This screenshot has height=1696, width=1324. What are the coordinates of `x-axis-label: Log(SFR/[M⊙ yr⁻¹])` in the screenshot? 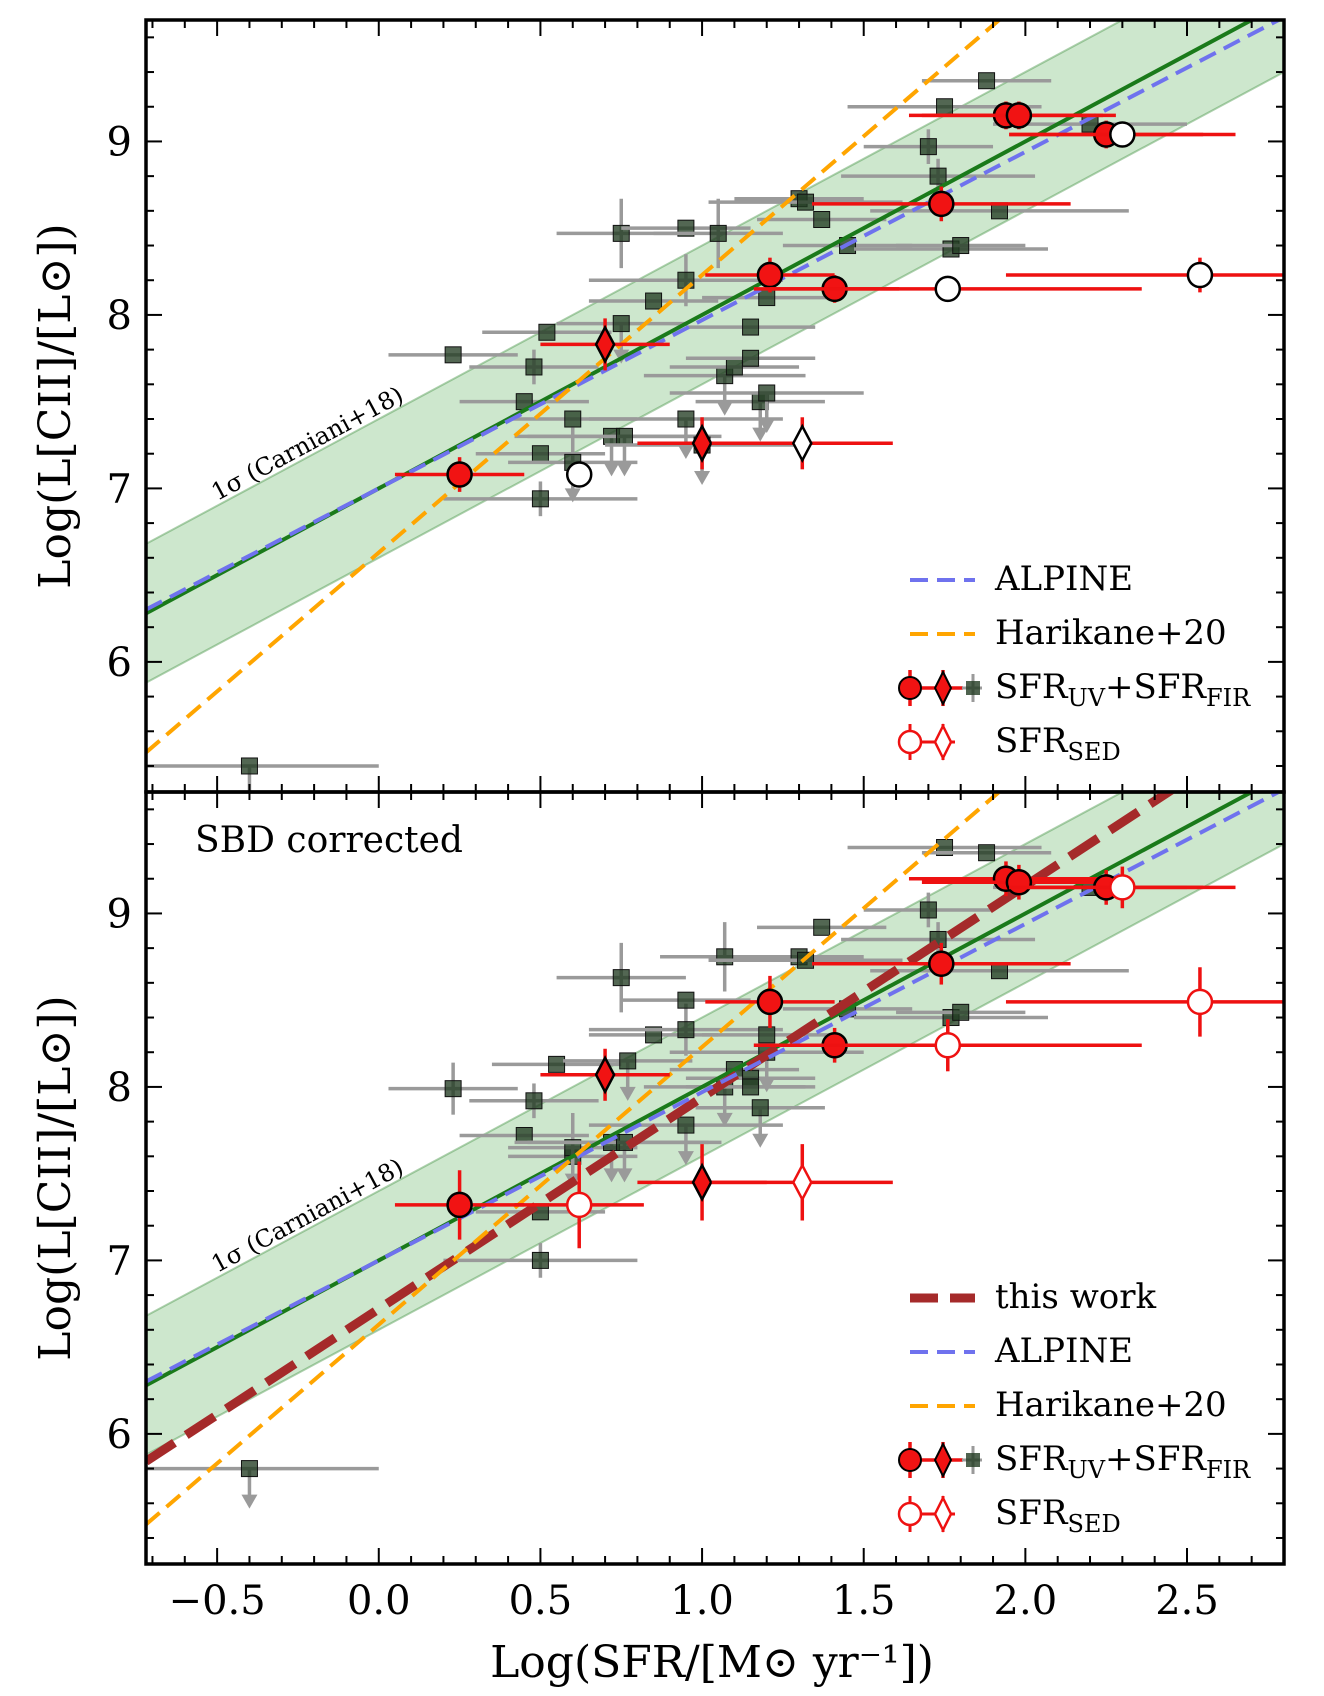 It's located at (712, 1662).